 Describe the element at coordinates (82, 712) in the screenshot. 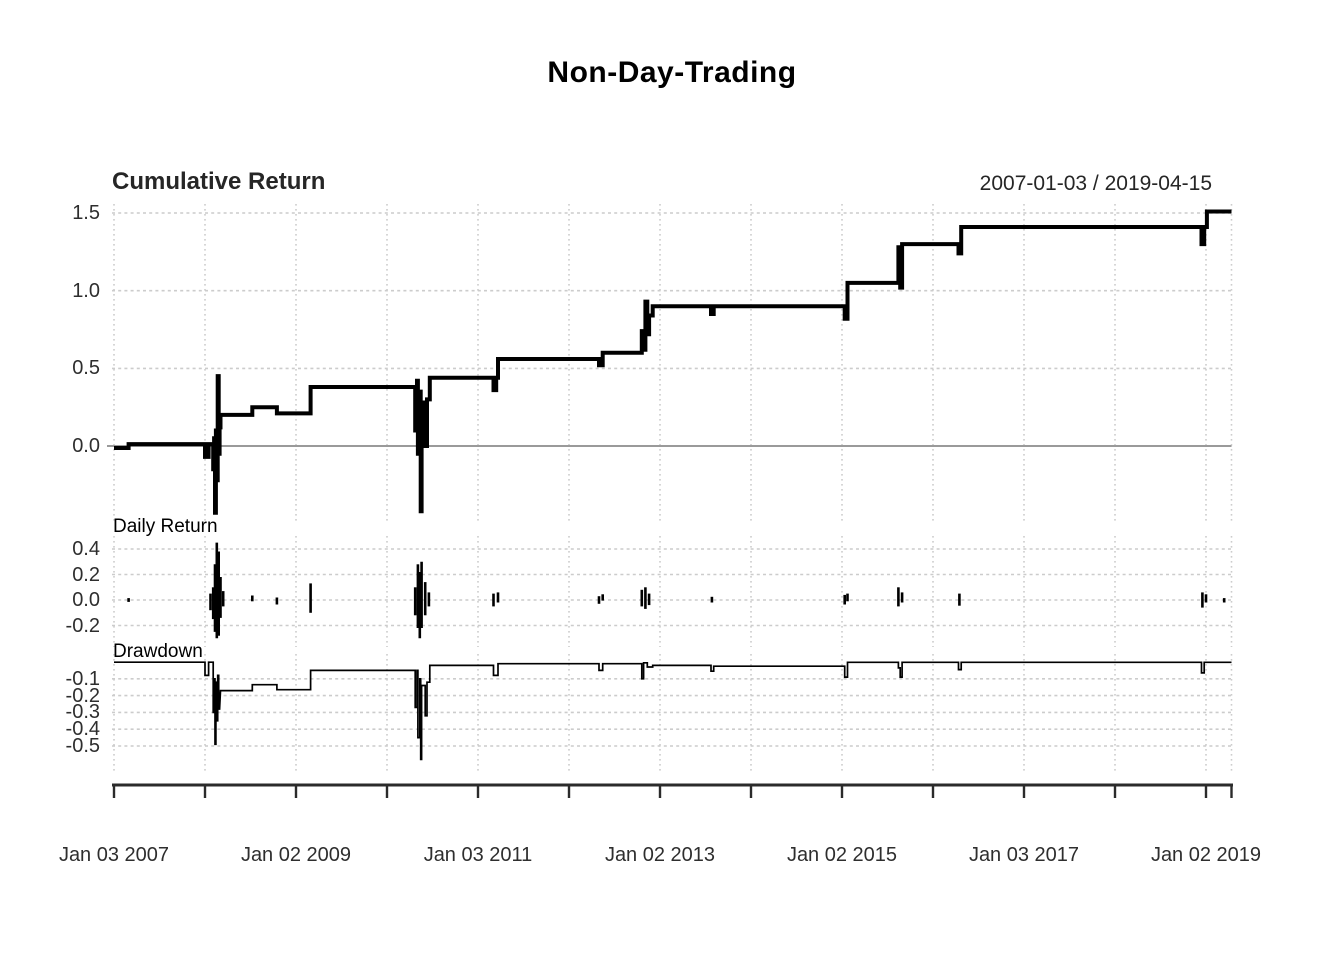

I see `dd-ytick-label: -0.3` at that location.